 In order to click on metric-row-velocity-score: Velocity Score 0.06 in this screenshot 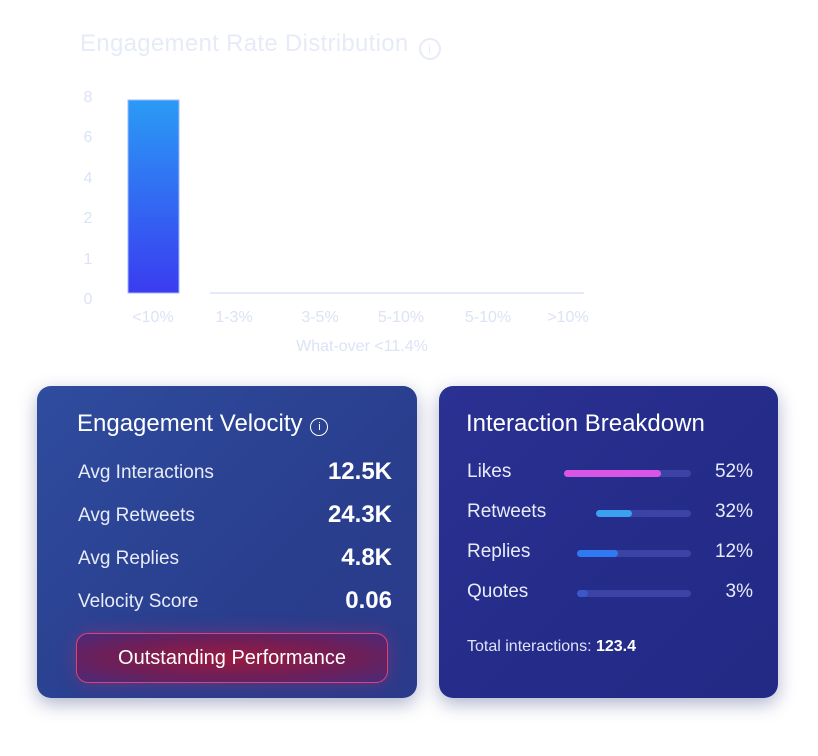, I will do `click(235, 602)`.